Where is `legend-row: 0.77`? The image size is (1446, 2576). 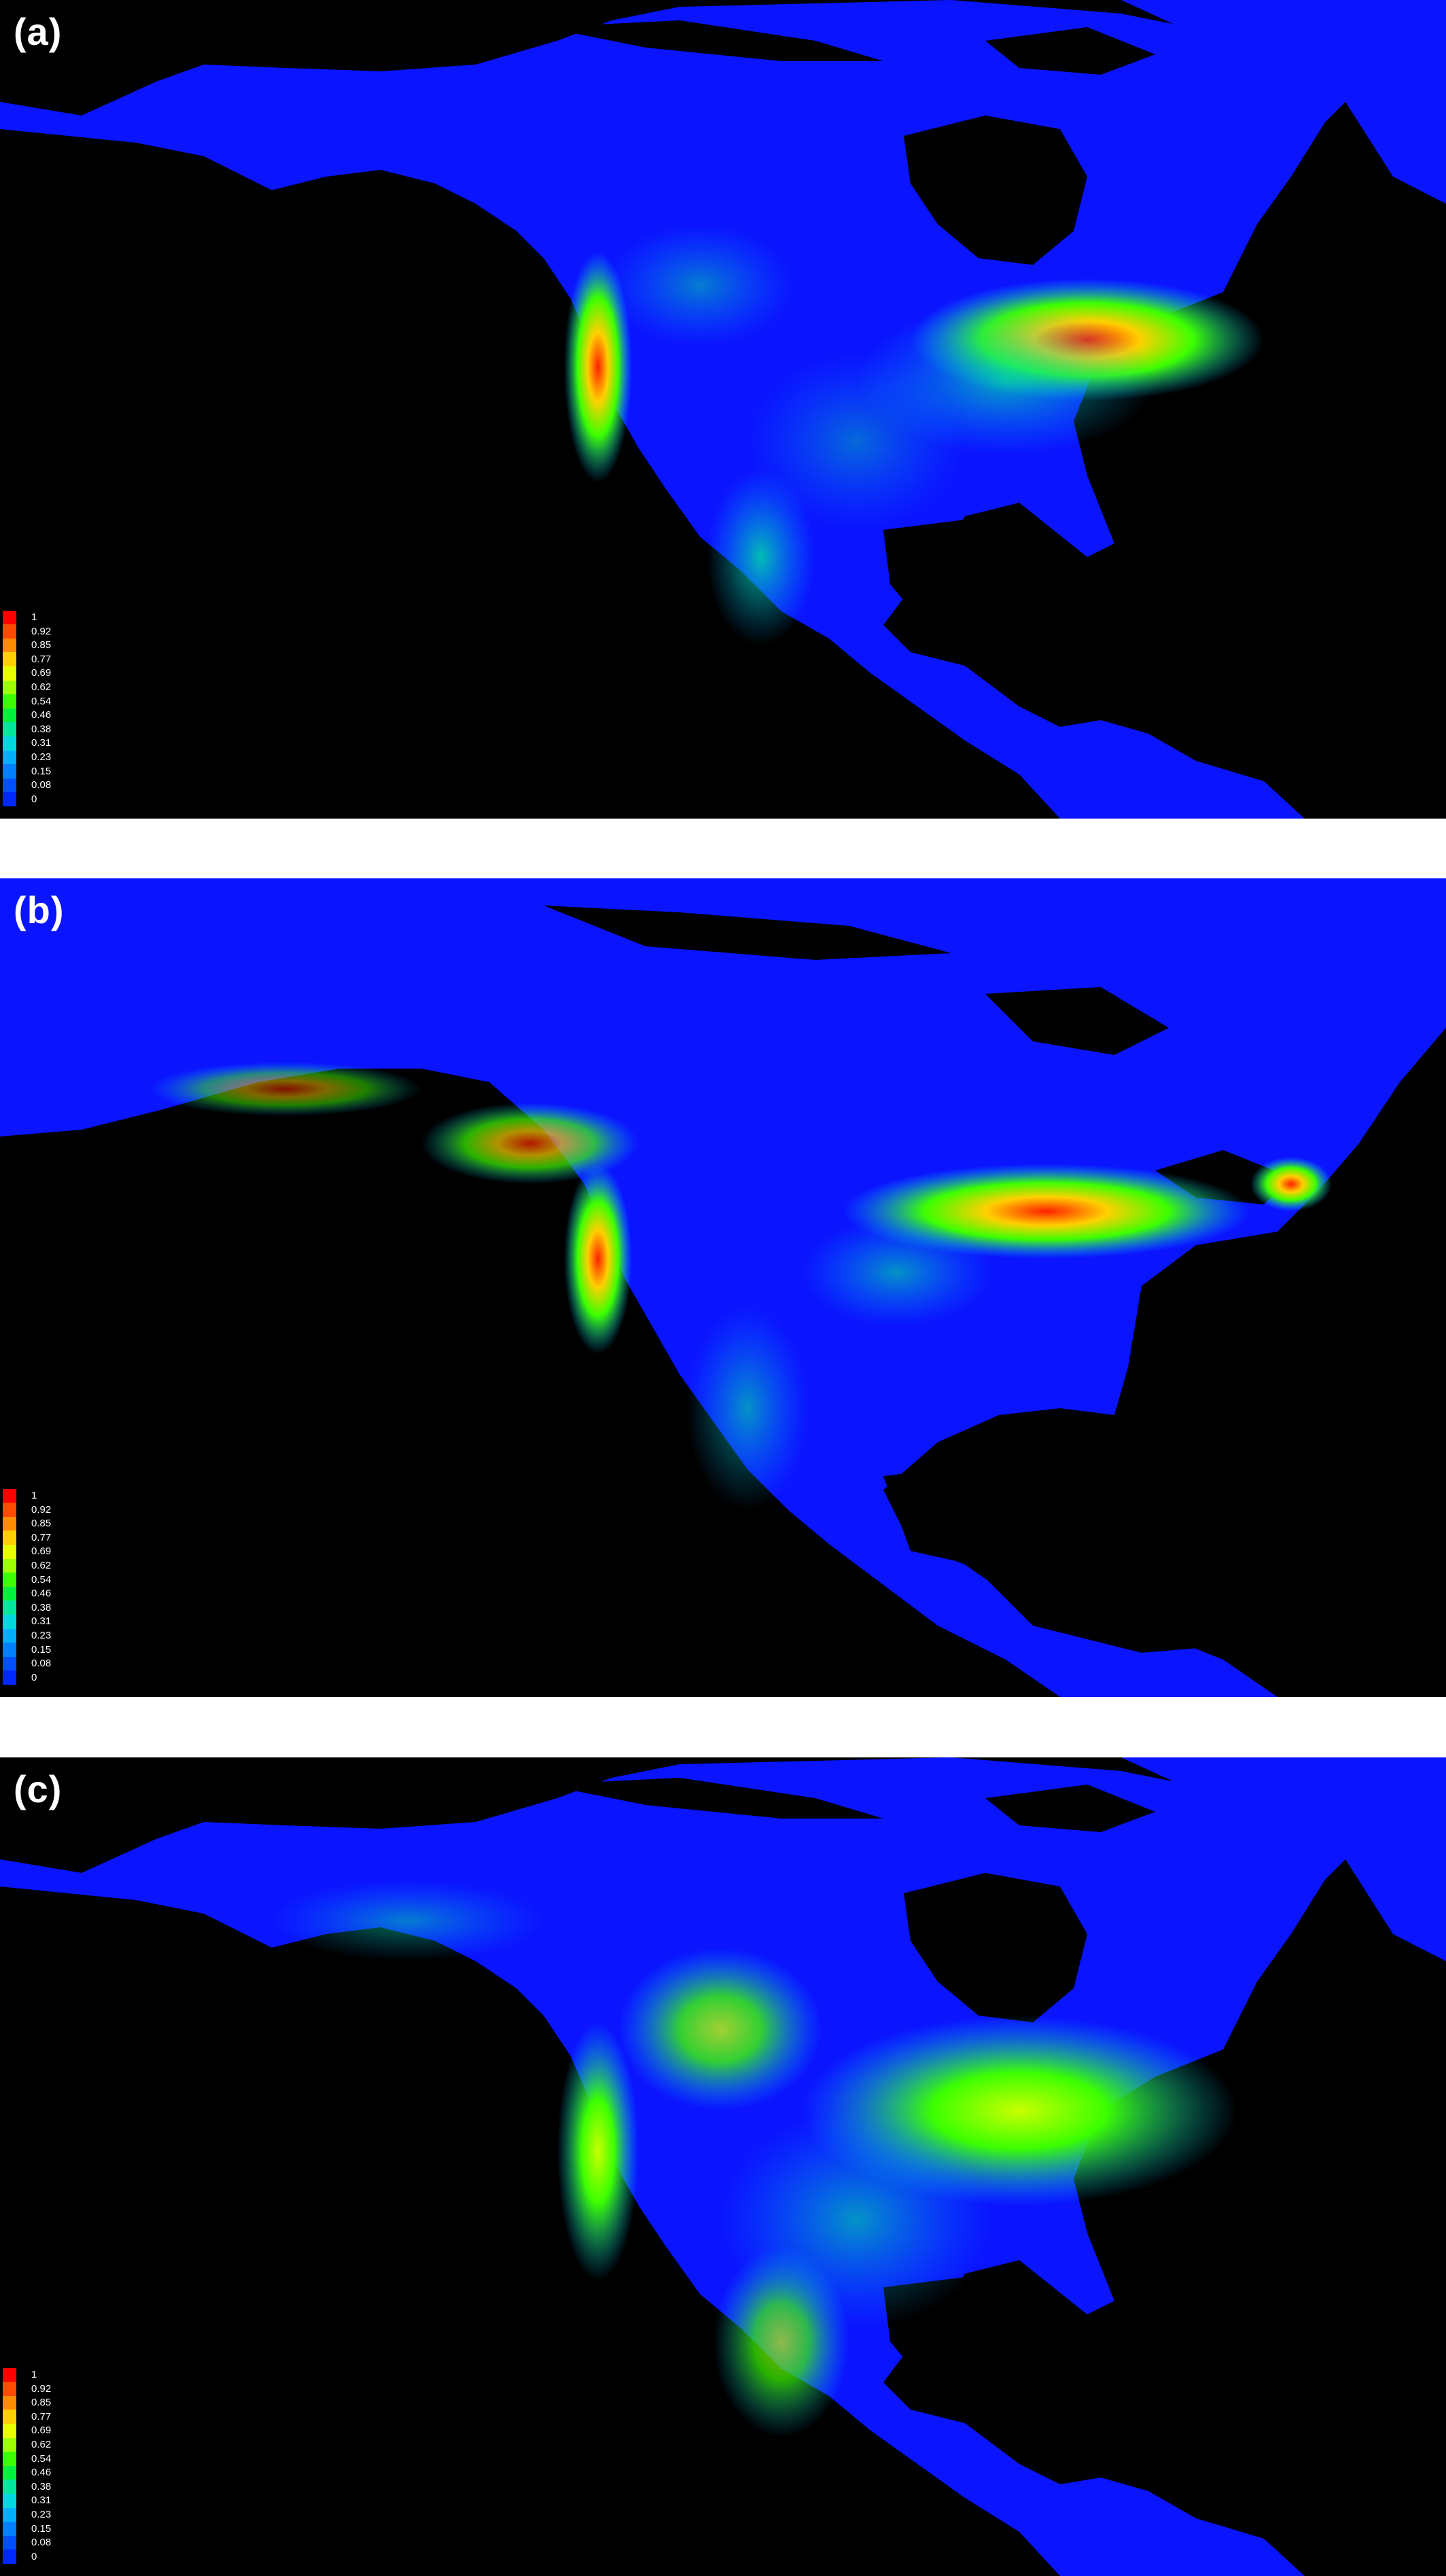 legend-row: 0.77 is located at coordinates (43, 2417).